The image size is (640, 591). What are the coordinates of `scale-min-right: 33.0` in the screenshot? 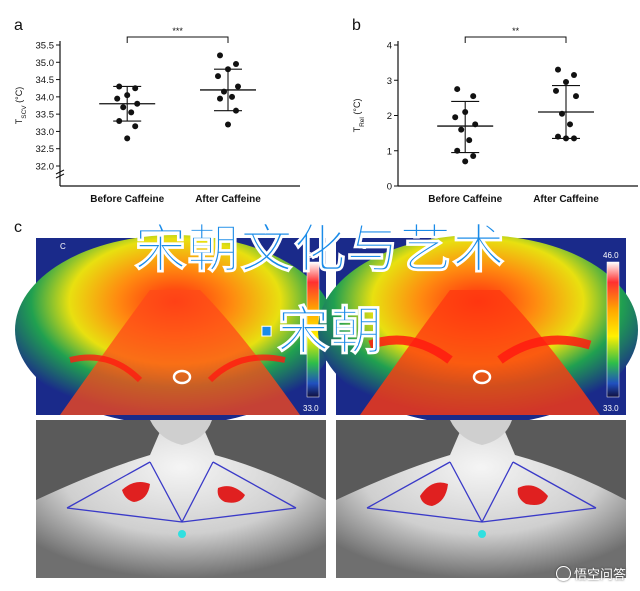 It's located at (611, 408).